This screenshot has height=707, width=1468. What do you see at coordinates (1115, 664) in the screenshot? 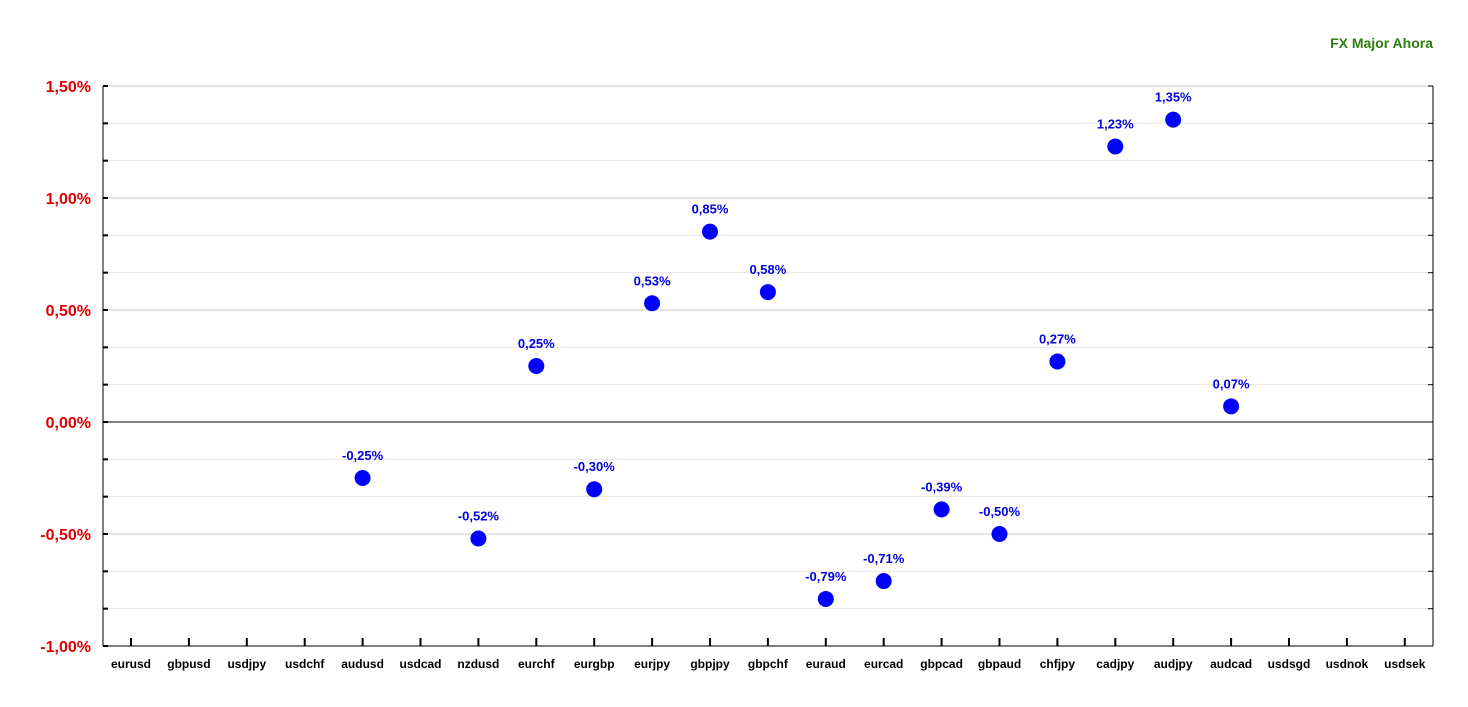
I see `x-tick-label: cadjpy` at bounding box center [1115, 664].